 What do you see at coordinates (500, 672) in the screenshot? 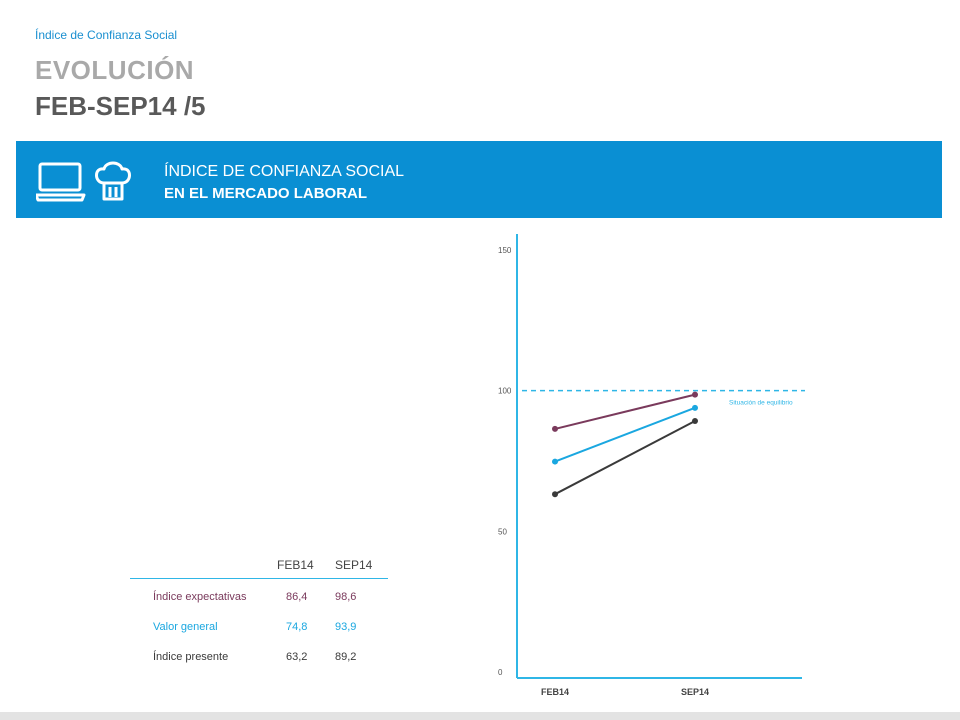
I see `y-tick-label: 0` at bounding box center [500, 672].